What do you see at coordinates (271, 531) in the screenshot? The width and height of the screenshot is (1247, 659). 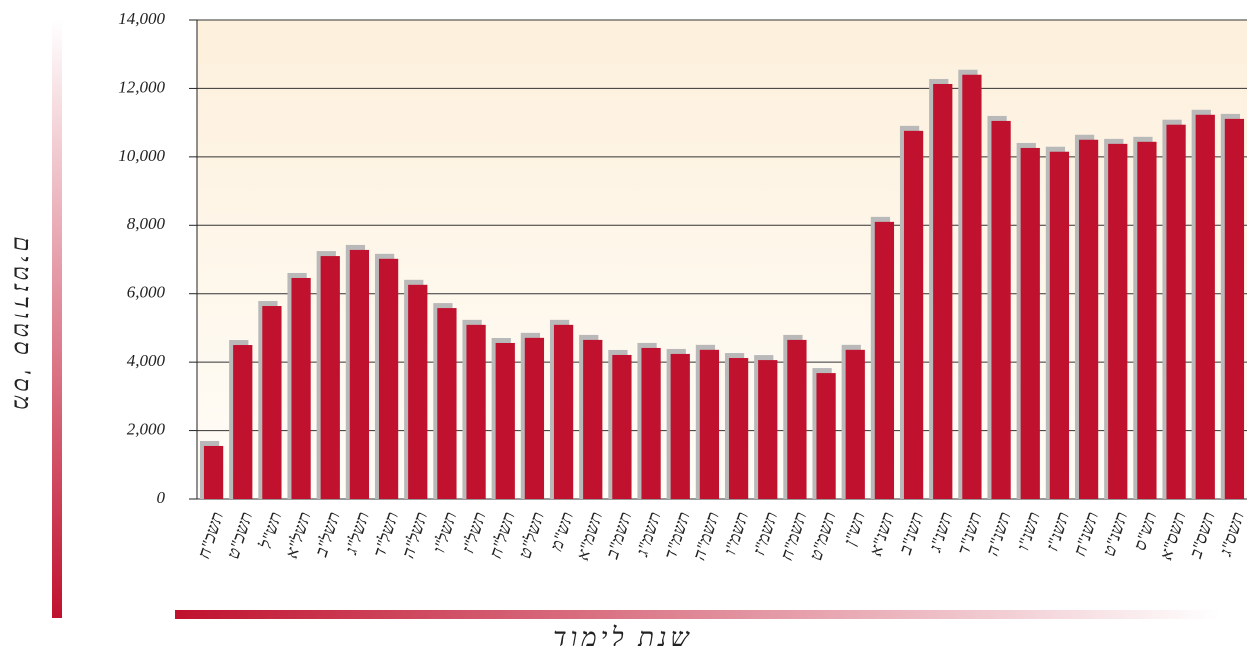 I see `x-tick-label: תש"ל` at bounding box center [271, 531].